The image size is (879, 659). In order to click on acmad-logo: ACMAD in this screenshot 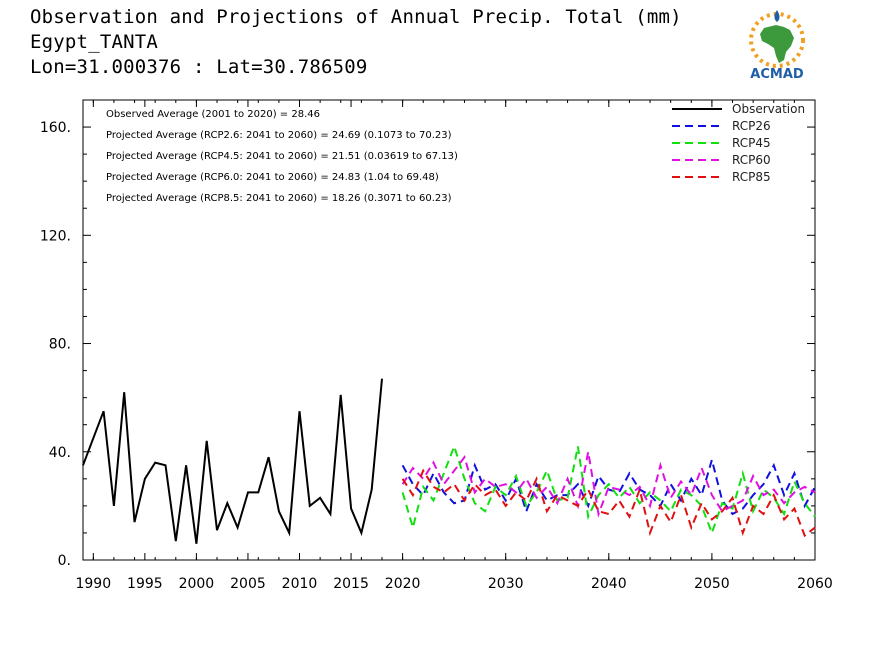, I will do `click(777, 45)`.